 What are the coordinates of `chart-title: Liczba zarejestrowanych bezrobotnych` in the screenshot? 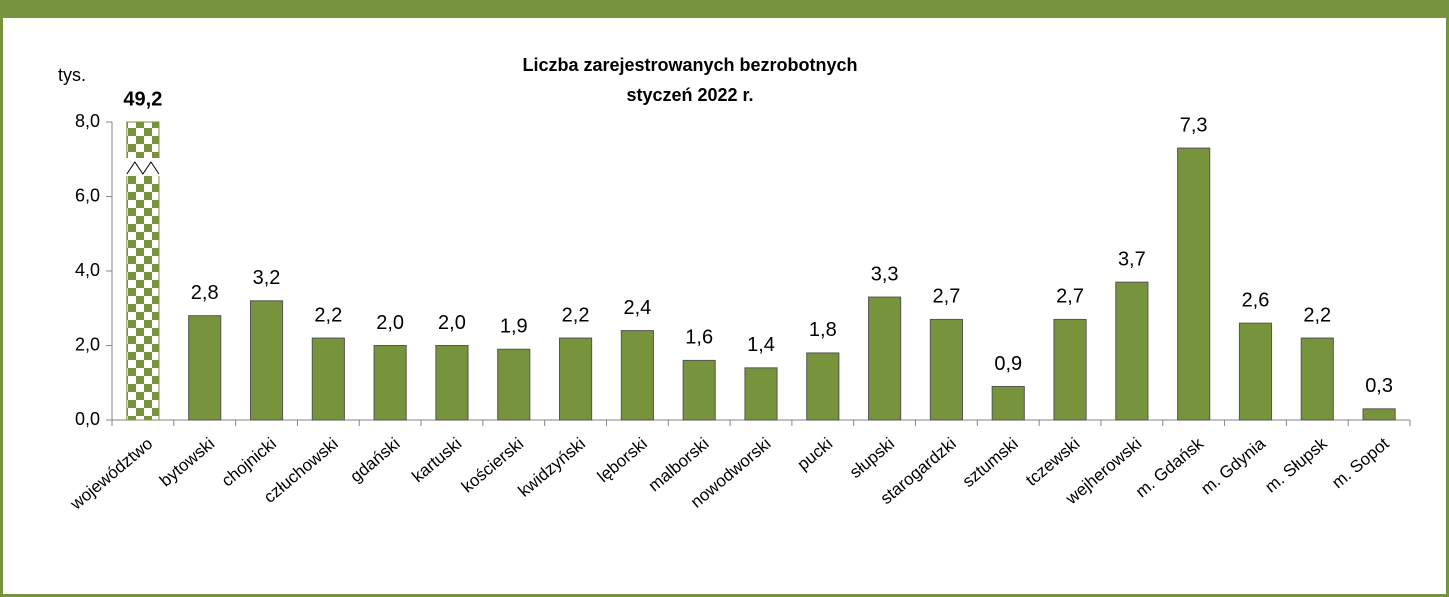 It's located at (689, 65).